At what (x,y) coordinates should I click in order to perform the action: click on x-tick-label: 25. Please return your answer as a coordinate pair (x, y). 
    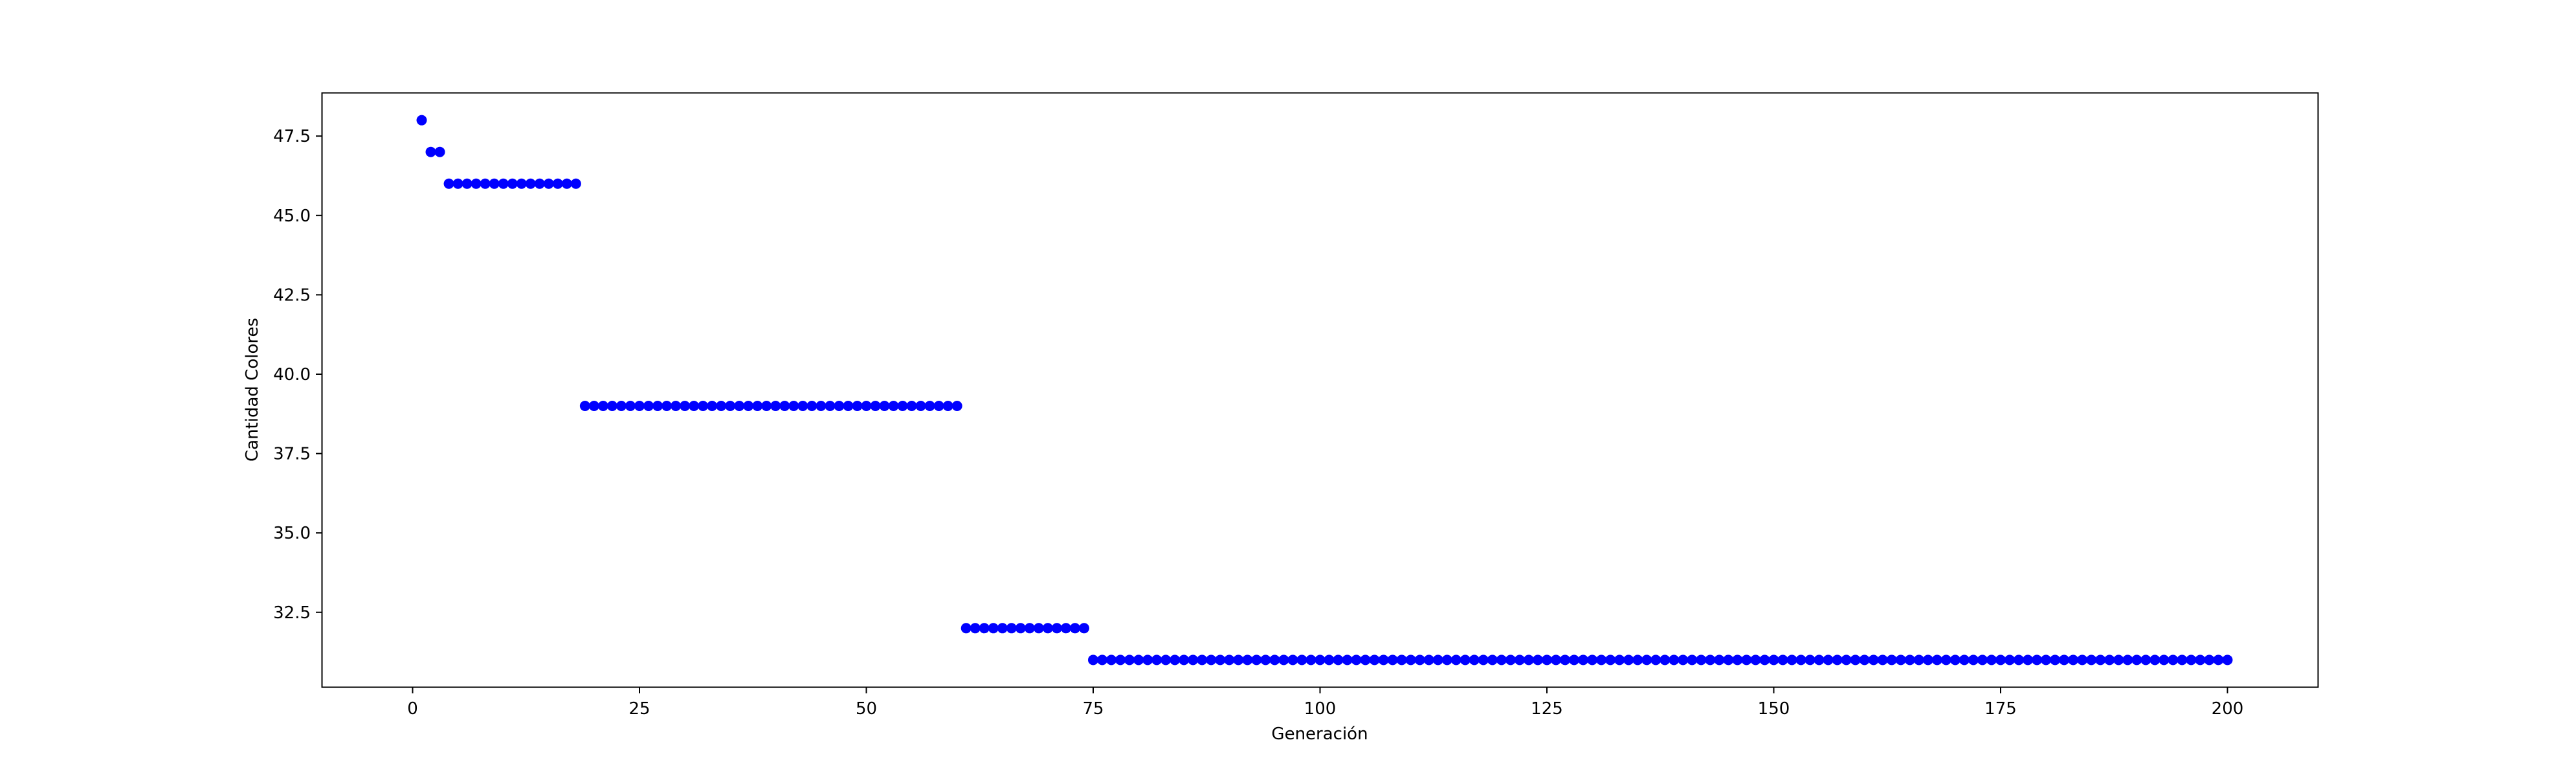
    Looking at the image, I should click on (639, 709).